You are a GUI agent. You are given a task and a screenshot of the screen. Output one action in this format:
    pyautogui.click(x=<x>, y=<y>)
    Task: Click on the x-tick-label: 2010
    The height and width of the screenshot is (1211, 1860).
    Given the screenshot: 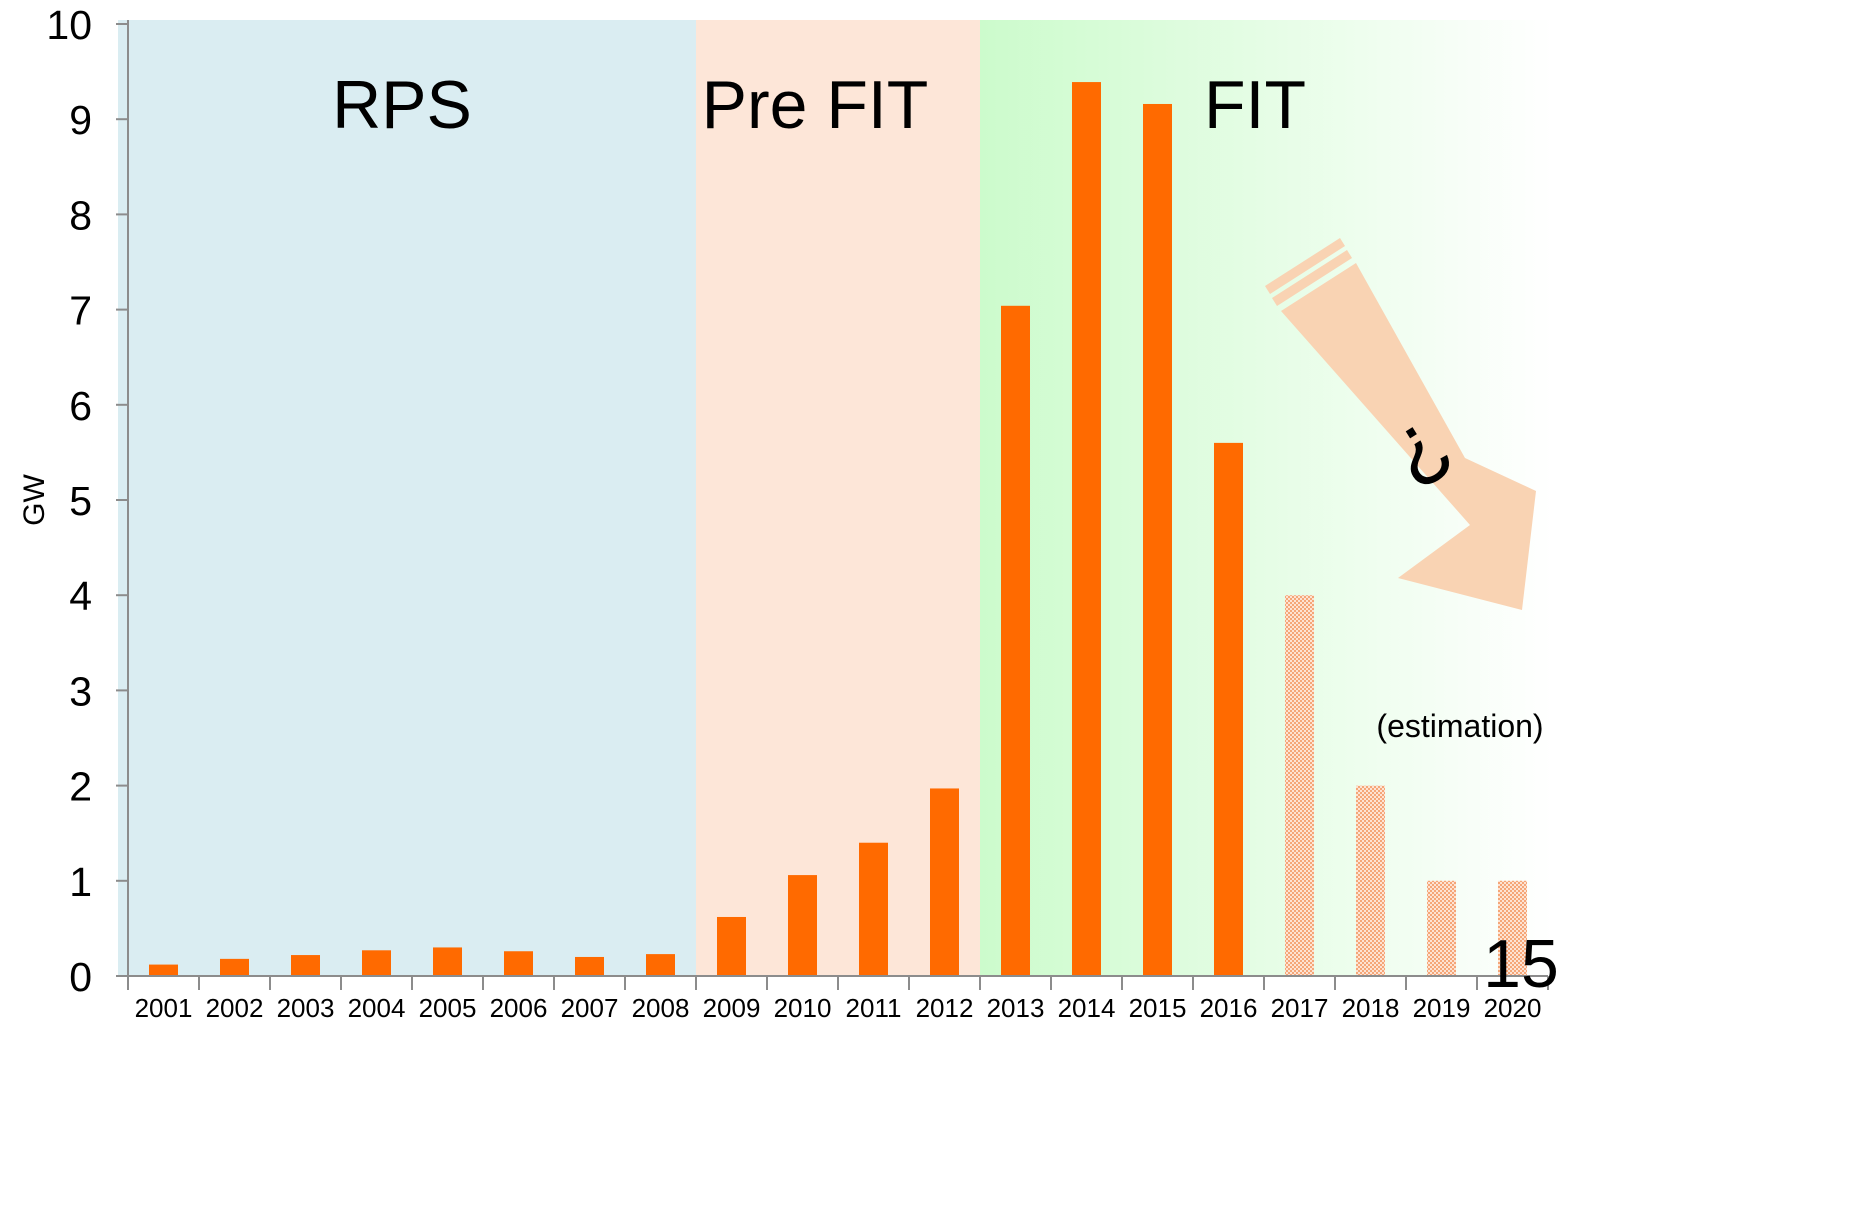 What is the action you would take?
    pyautogui.click(x=803, y=1008)
    